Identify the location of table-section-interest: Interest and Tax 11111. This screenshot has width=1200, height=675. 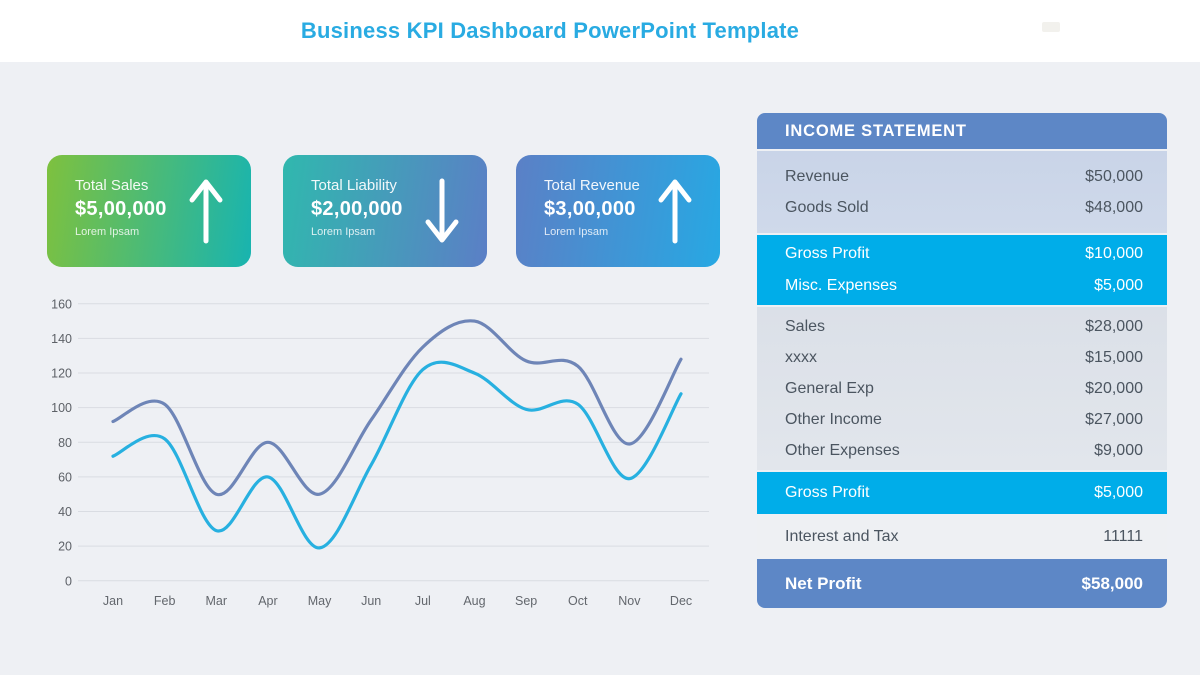
(962, 536).